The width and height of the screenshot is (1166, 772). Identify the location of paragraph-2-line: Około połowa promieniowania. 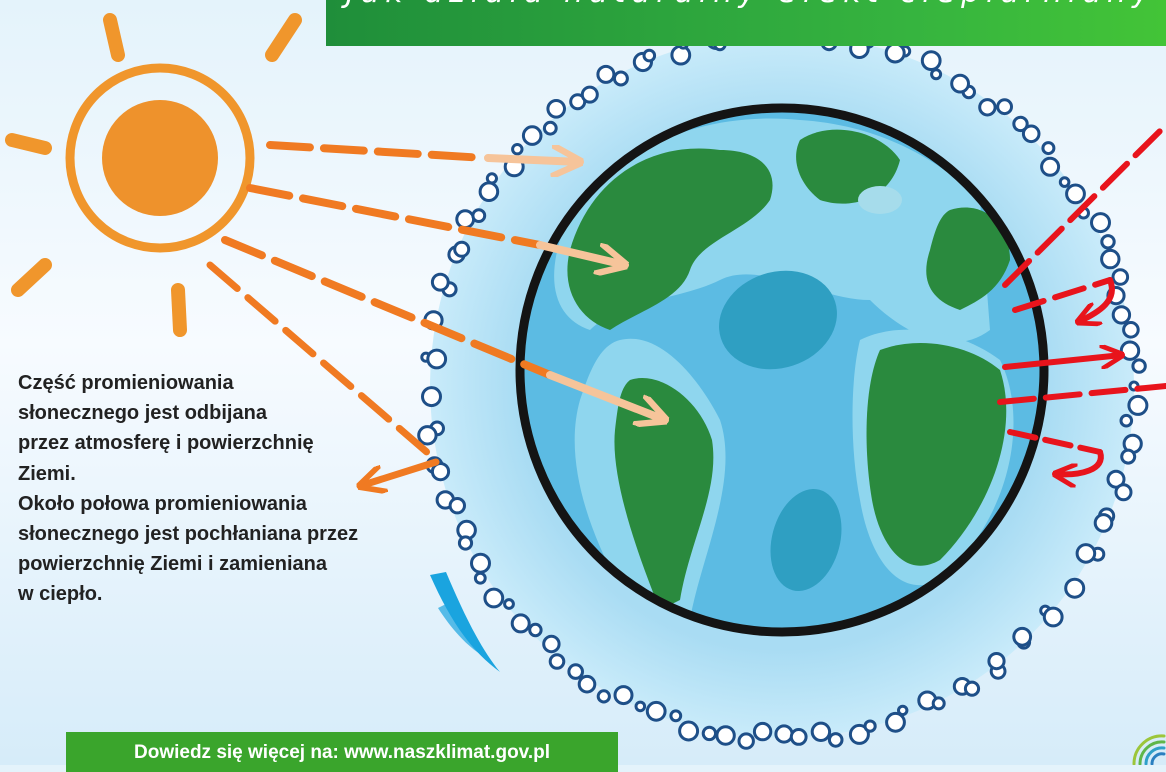
(162, 503).